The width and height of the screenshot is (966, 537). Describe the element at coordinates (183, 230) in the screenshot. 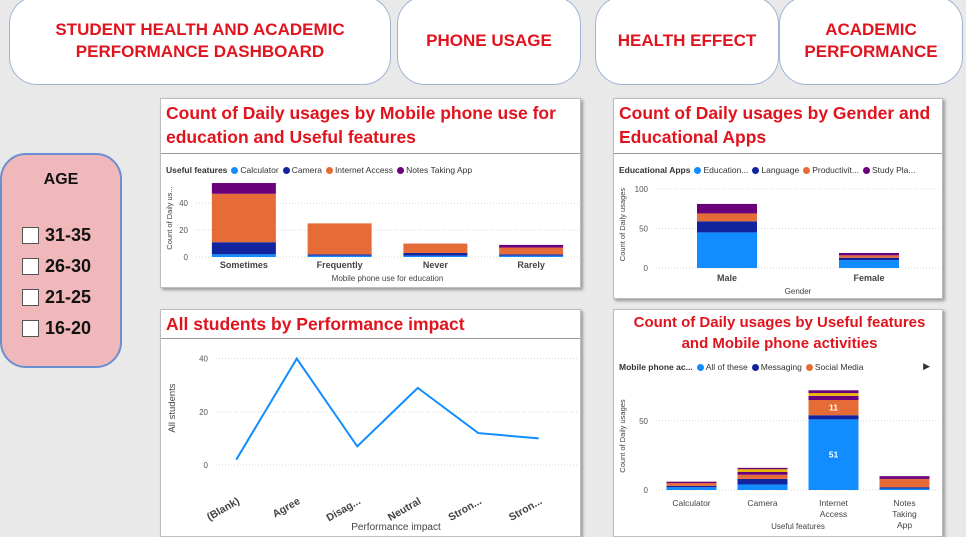

I see `y-tick-label: 20` at that location.